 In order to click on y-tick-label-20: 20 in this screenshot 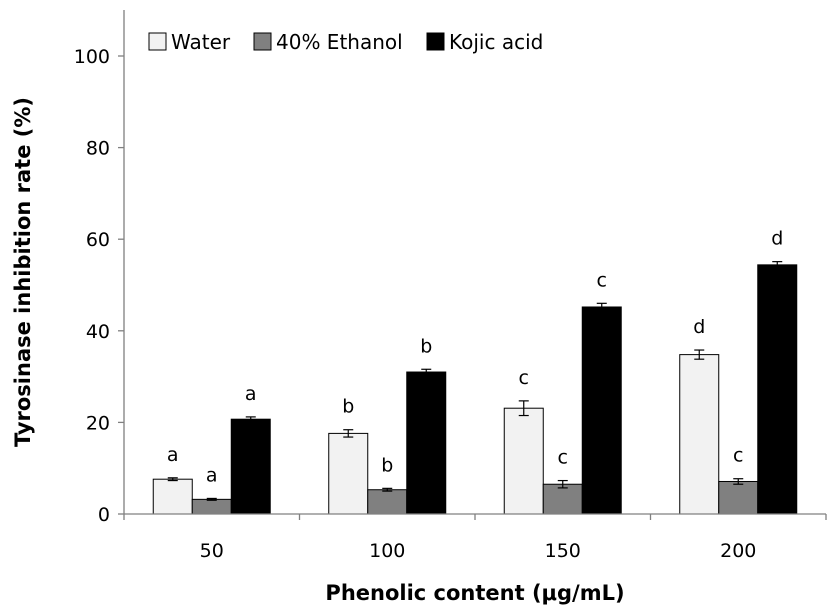, I will do `click(98, 423)`.